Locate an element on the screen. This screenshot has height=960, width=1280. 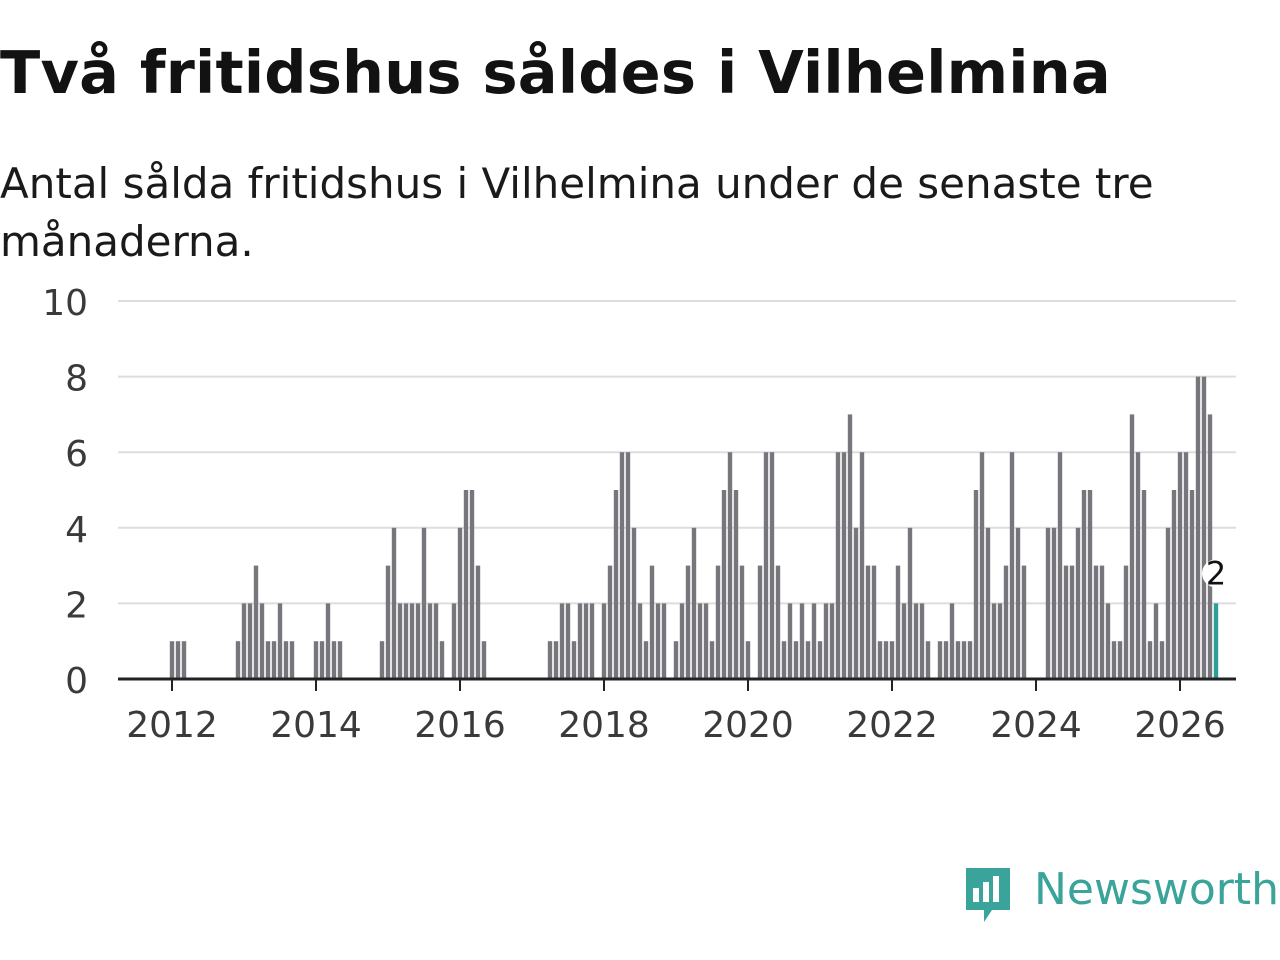
newsworthy-logo-icon is located at coordinates (988, 895).